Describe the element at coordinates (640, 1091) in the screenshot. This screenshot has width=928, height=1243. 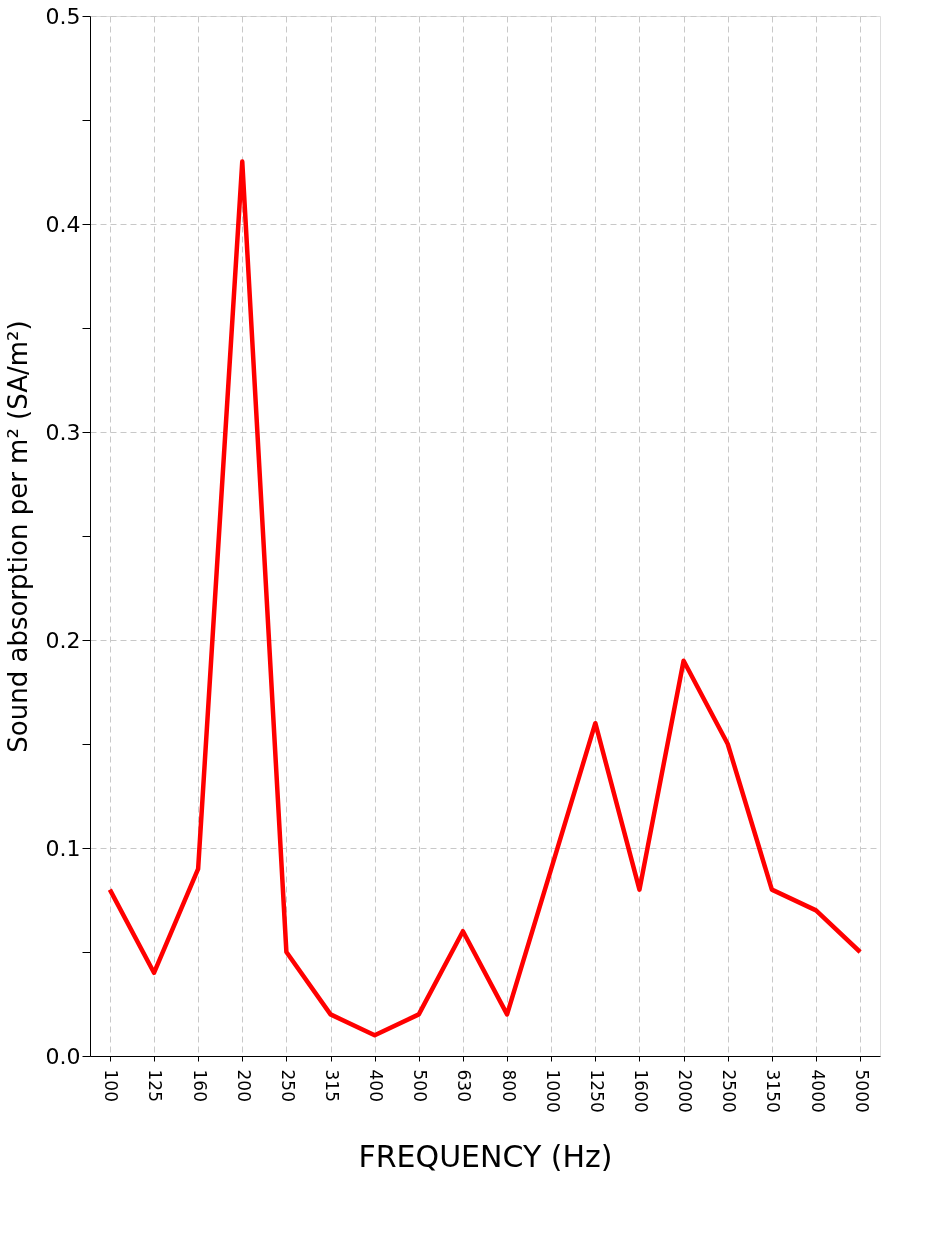
I see `x-tick-label: 1600` at that location.